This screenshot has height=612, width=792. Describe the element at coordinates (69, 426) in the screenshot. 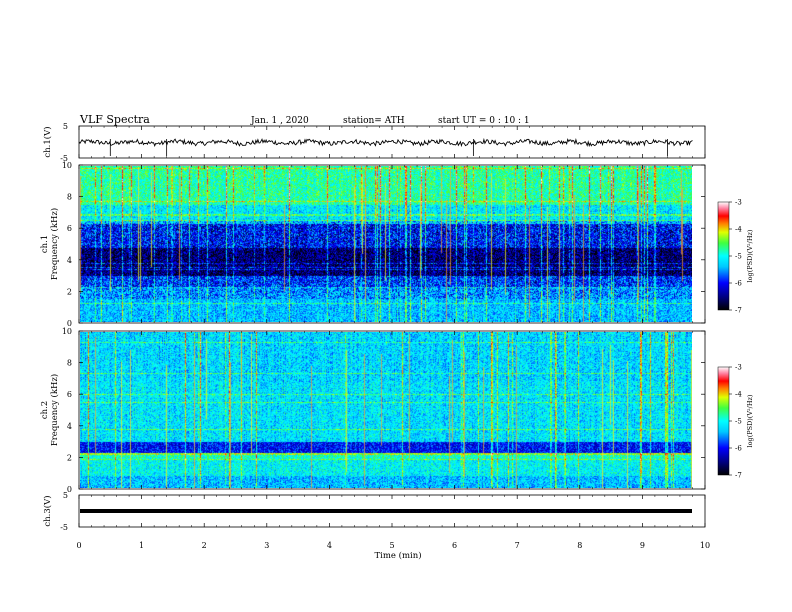

I see `ch2-ytick-label-2: 4` at that location.